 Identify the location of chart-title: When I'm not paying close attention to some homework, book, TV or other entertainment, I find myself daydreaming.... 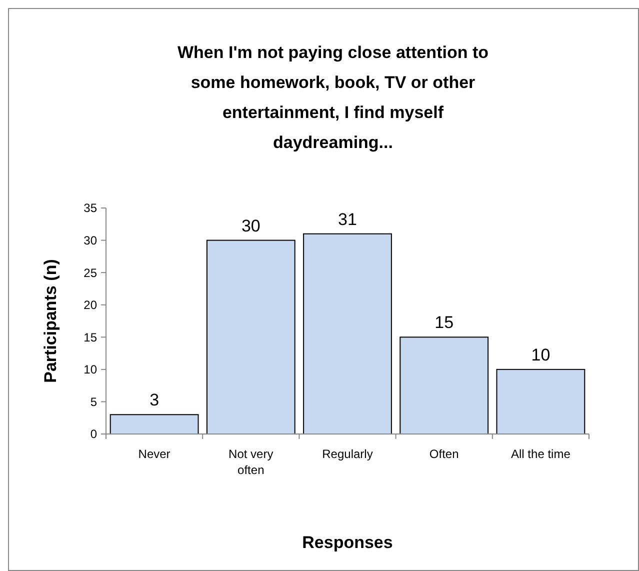
(333, 97).